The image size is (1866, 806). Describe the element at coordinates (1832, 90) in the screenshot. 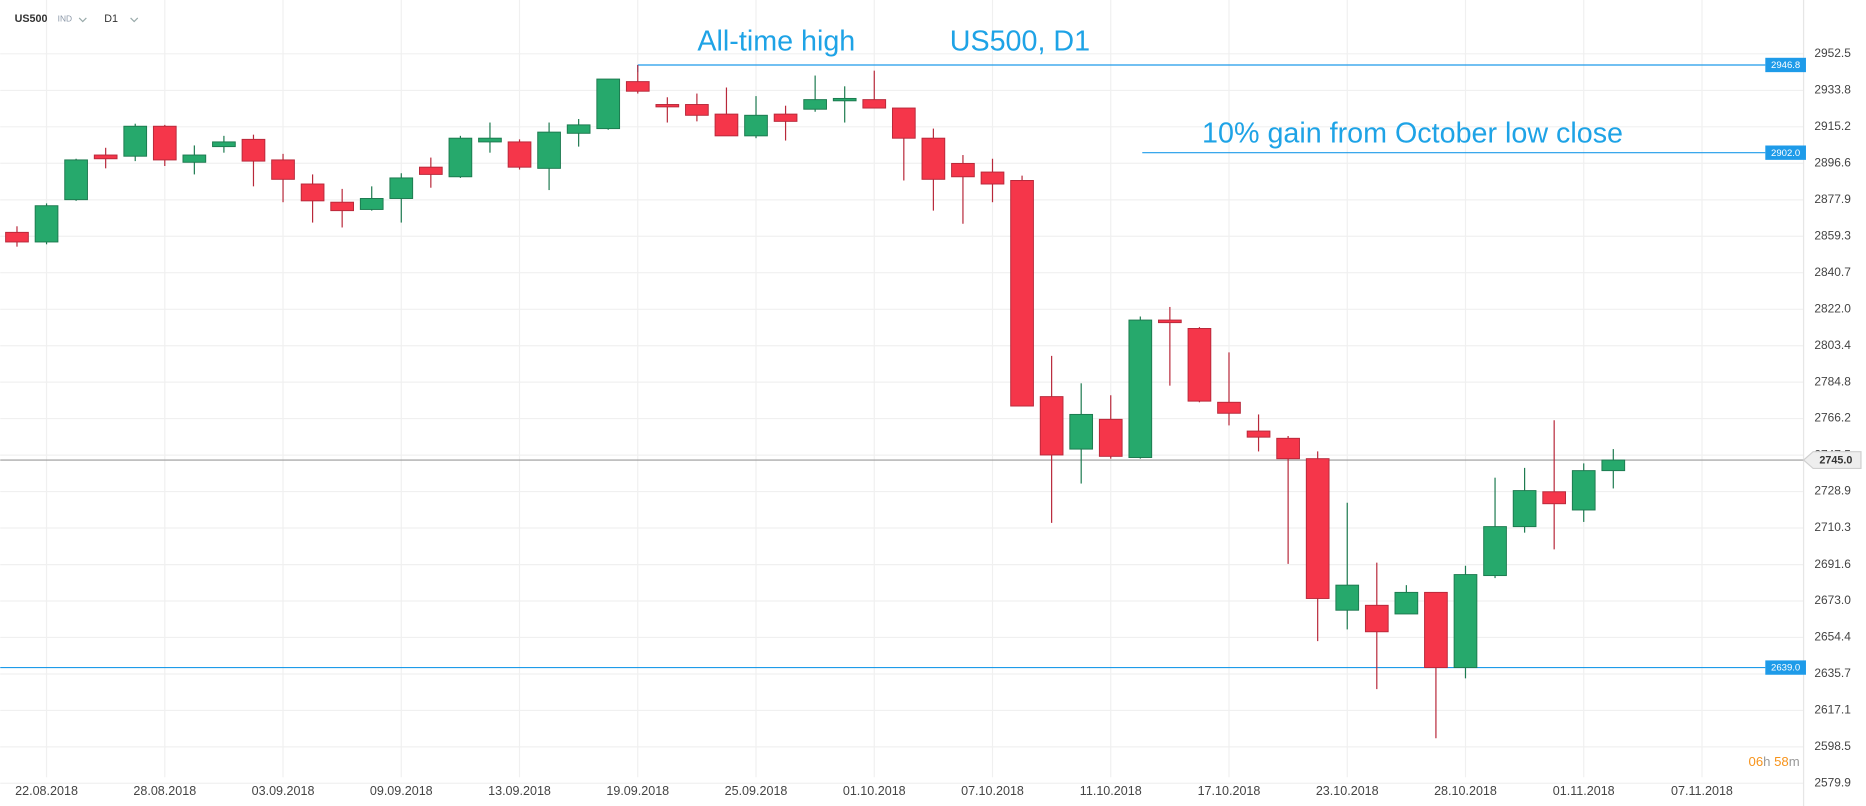

I see `y-tick-label: 2933.8` at that location.